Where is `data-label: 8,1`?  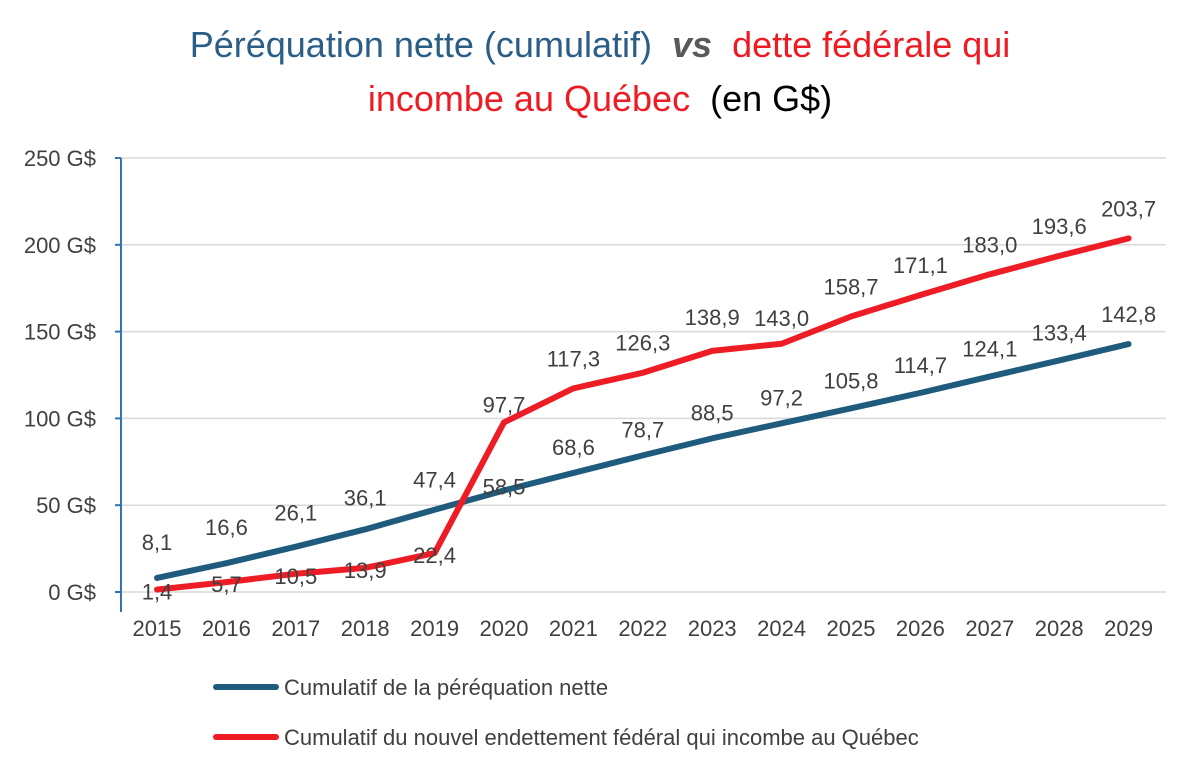
data-label: 8,1 is located at coordinates (157, 542).